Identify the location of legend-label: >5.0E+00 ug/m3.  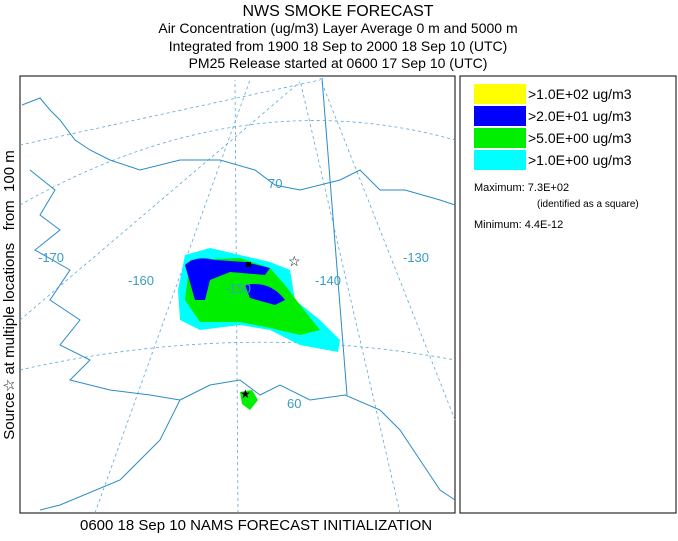
(580, 138).